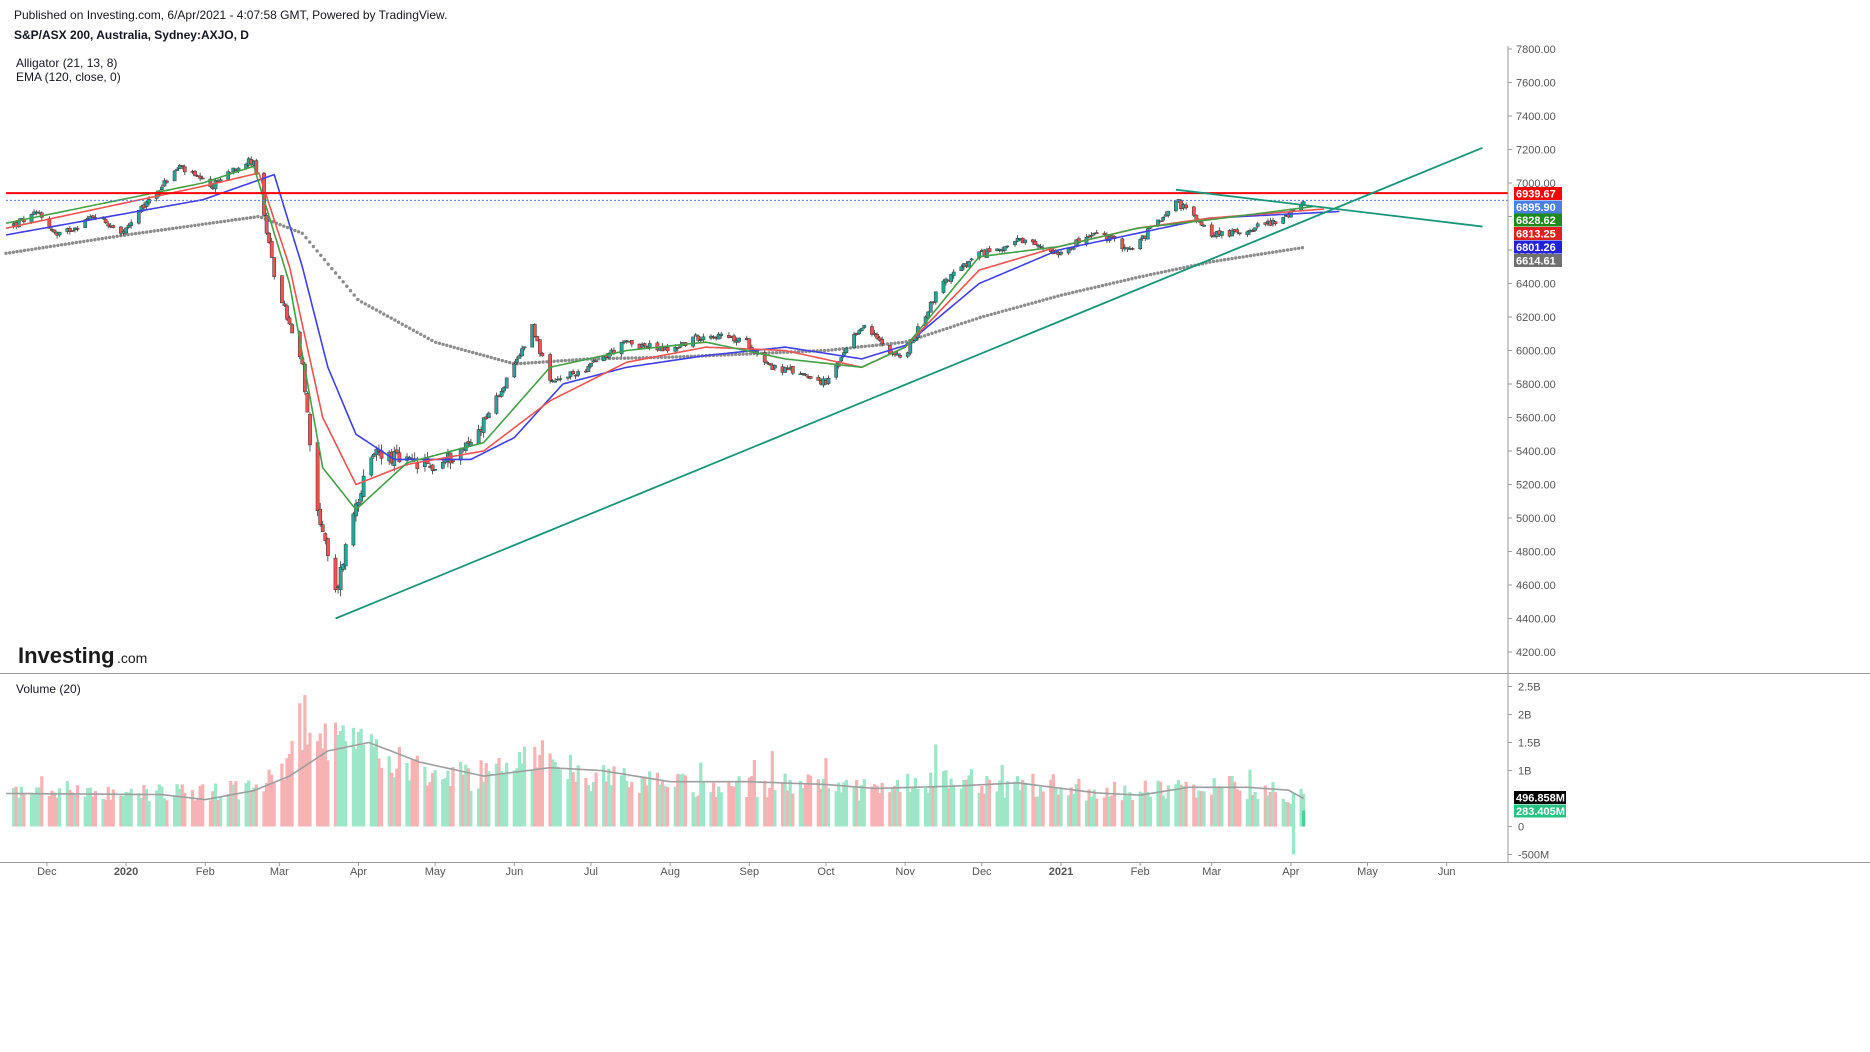 Image resolution: width=1870 pixels, height=1052 pixels. Describe the element at coordinates (48, 689) in the screenshot. I see `volume-indicator-label: Volume (20)` at that location.